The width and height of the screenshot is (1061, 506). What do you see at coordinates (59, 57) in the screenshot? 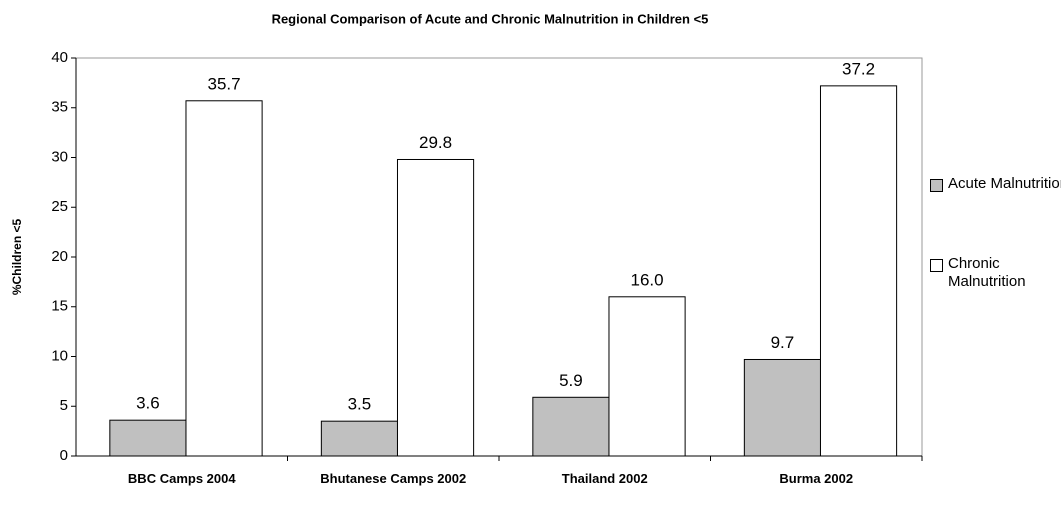
I see `y-tick-label: 40` at bounding box center [59, 57].